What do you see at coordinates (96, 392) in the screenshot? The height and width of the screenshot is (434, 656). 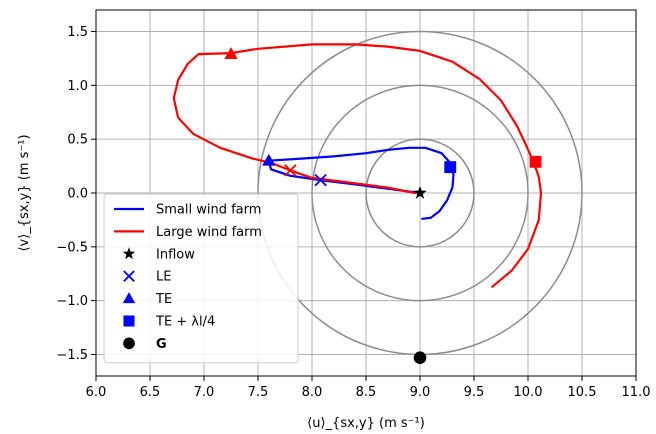 I see `x-tick-label: 6.0` at bounding box center [96, 392].